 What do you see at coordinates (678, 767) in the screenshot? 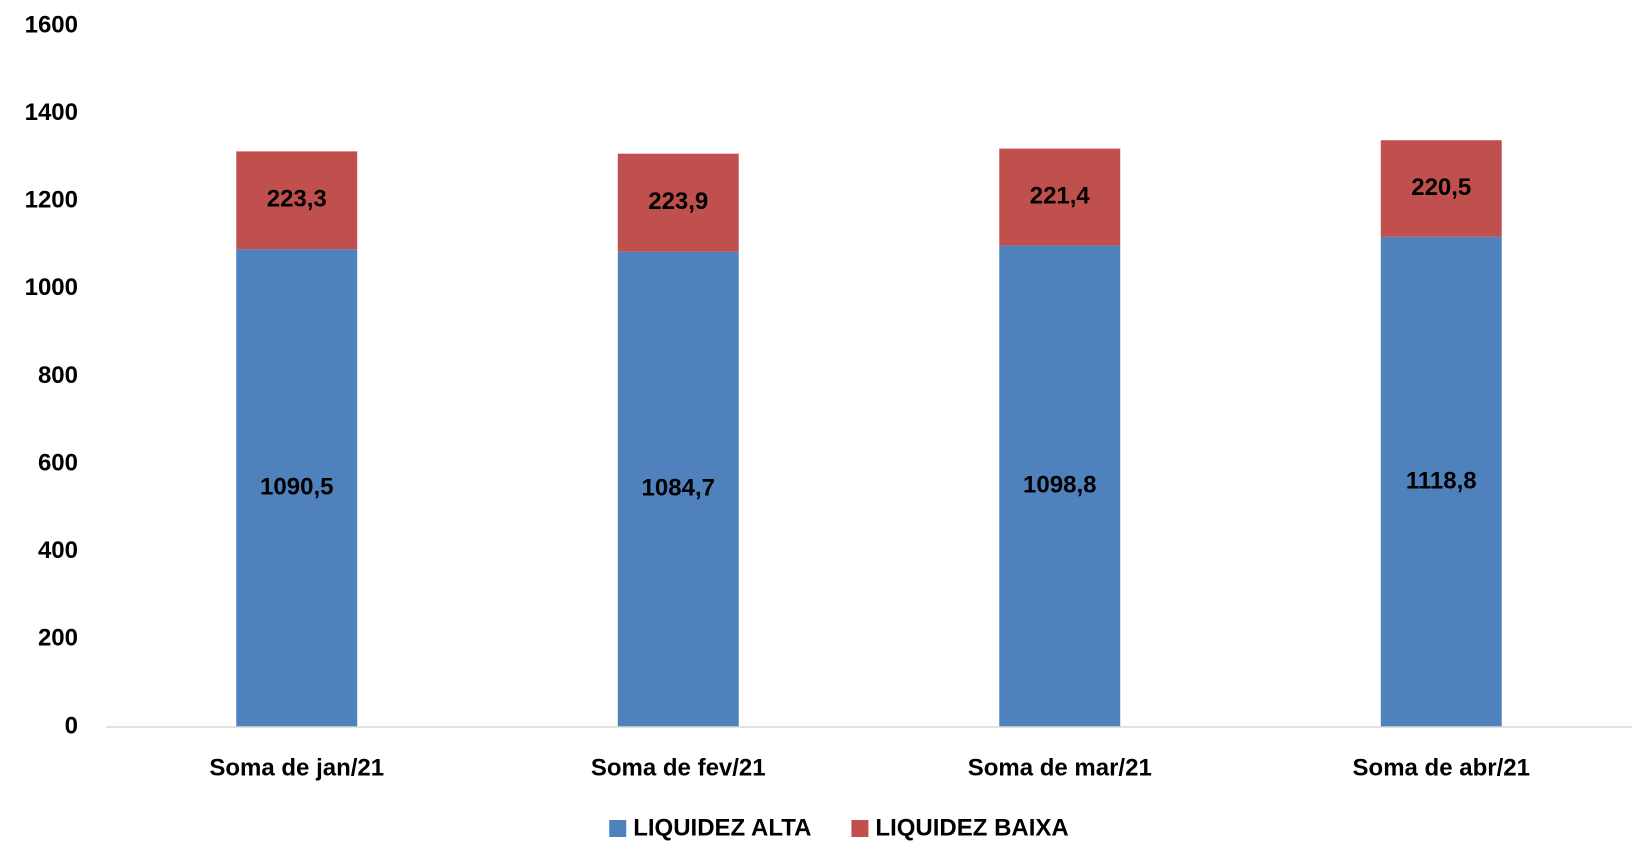
I see `x-tick-label: Soma de fev/21` at bounding box center [678, 767].